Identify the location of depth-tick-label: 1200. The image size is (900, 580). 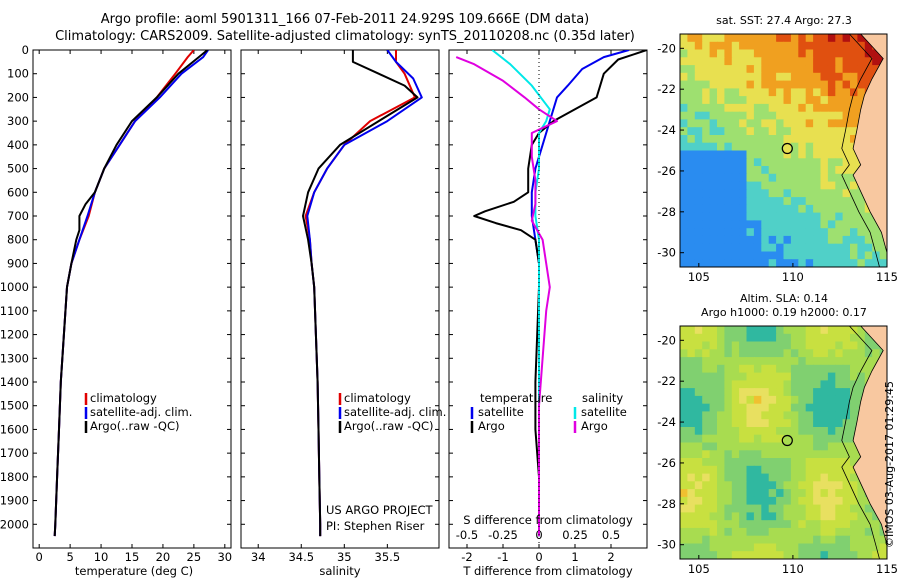
(14, 335).